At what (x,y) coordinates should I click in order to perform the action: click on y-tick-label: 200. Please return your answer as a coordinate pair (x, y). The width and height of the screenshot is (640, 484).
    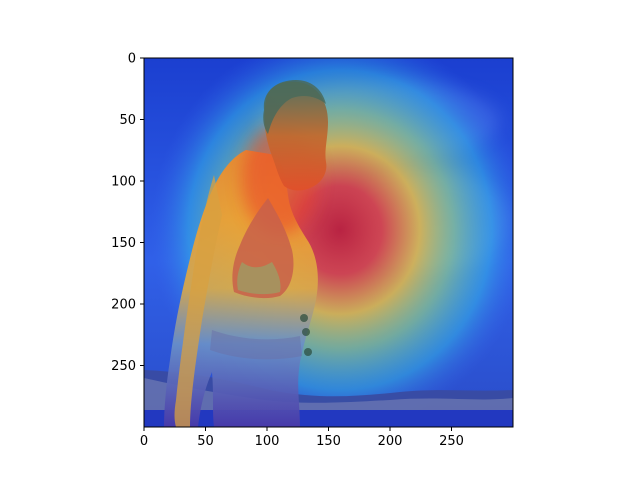
    Looking at the image, I should click on (123, 305).